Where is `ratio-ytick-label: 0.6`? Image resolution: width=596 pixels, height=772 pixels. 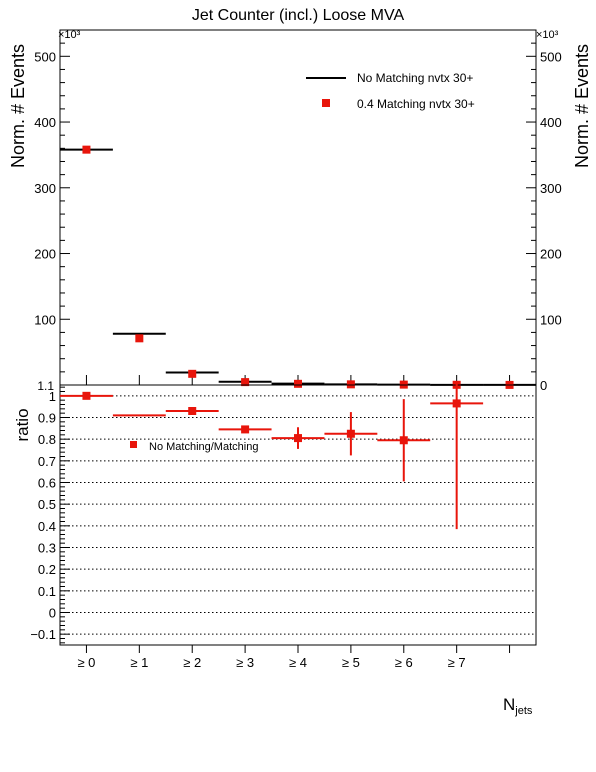
ratio-ytick-label: 0.6 is located at coordinates (47, 483).